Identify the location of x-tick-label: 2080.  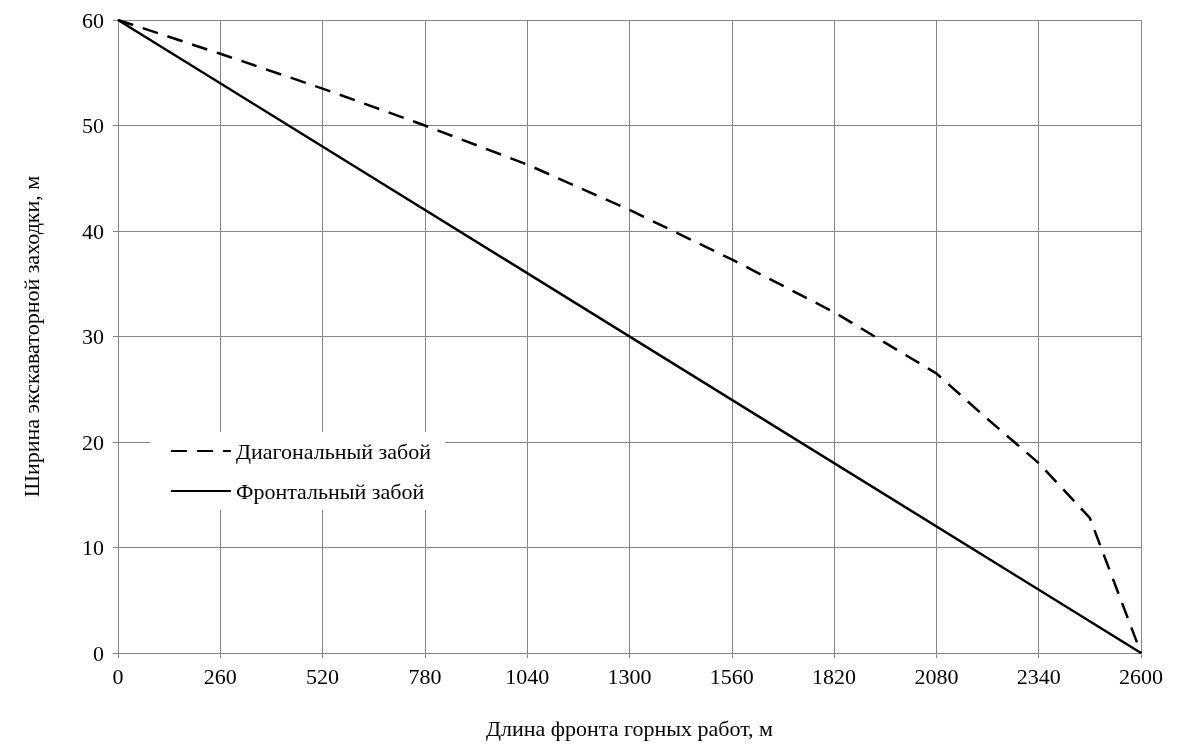
(936, 676).